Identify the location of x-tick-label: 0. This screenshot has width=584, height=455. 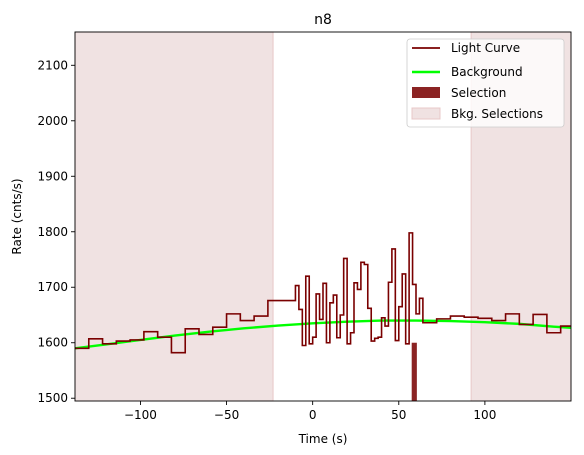
(313, 415).